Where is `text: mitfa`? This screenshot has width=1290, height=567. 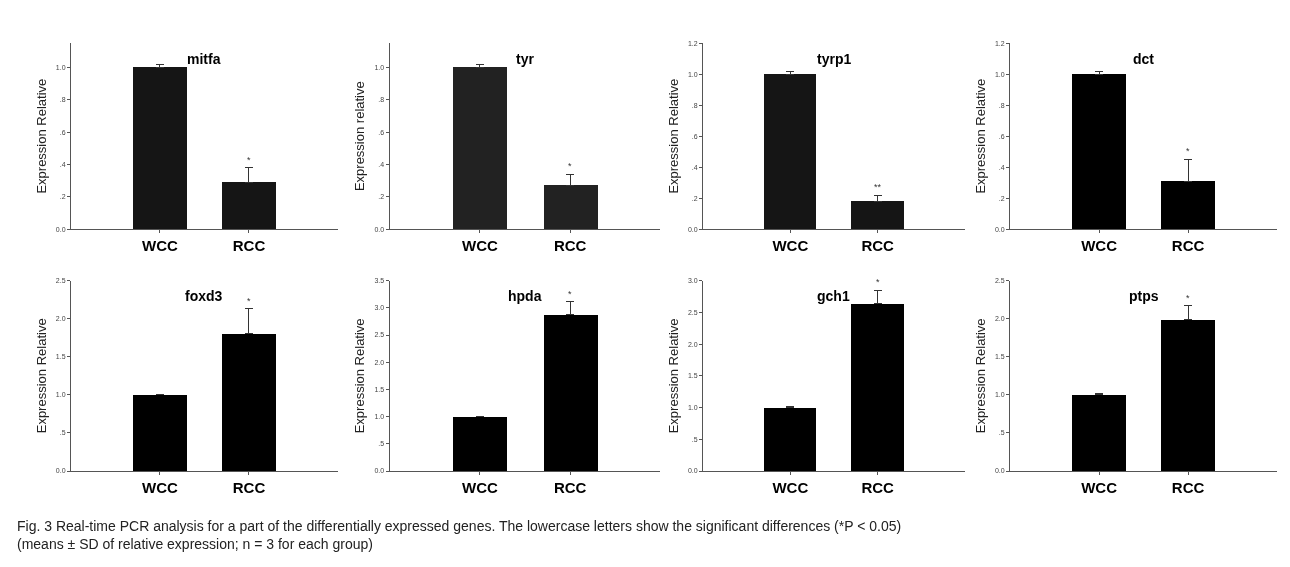 text: mitfa is located at coordinates (204, 59).